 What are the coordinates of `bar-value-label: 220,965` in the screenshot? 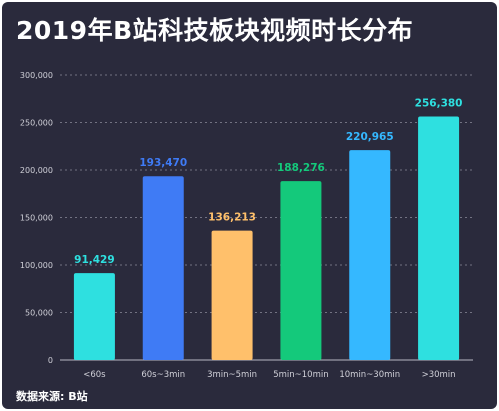 It's located at (370, 137).